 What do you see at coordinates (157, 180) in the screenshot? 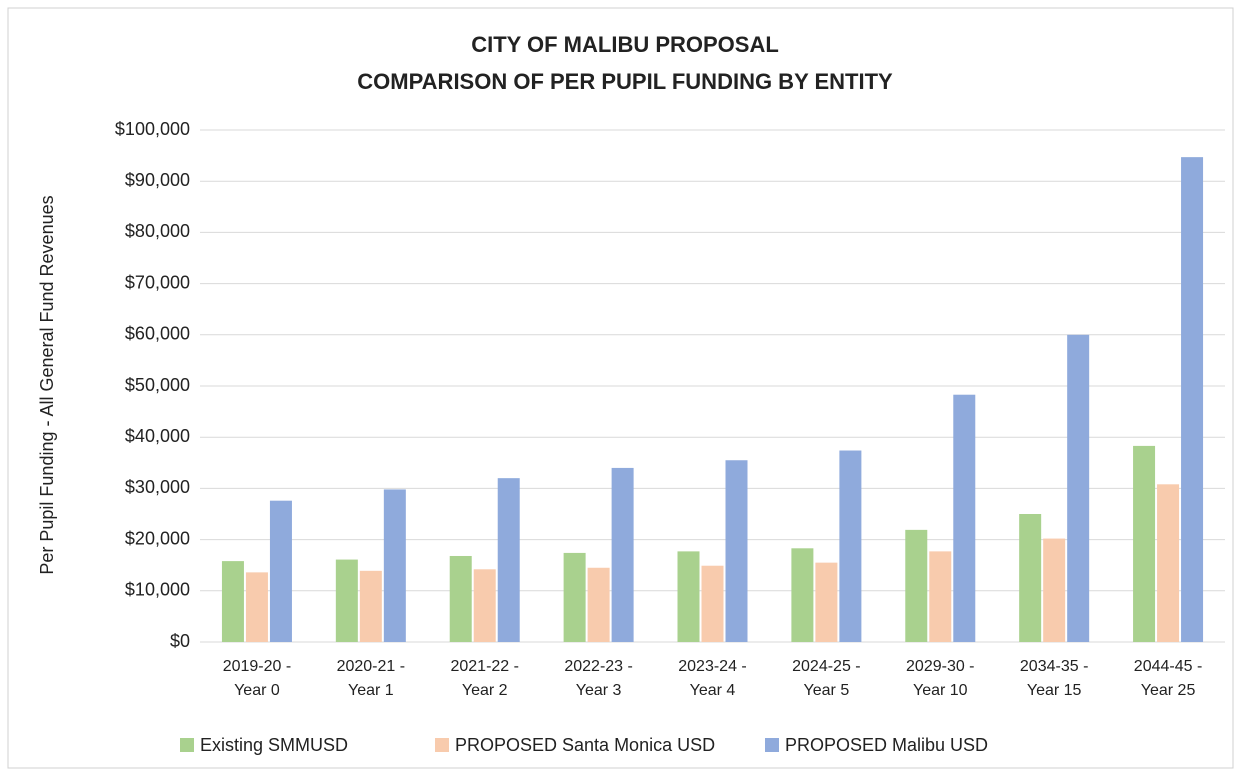
I see `y-tick-label: $90,000` at bounding box center [157, 180].